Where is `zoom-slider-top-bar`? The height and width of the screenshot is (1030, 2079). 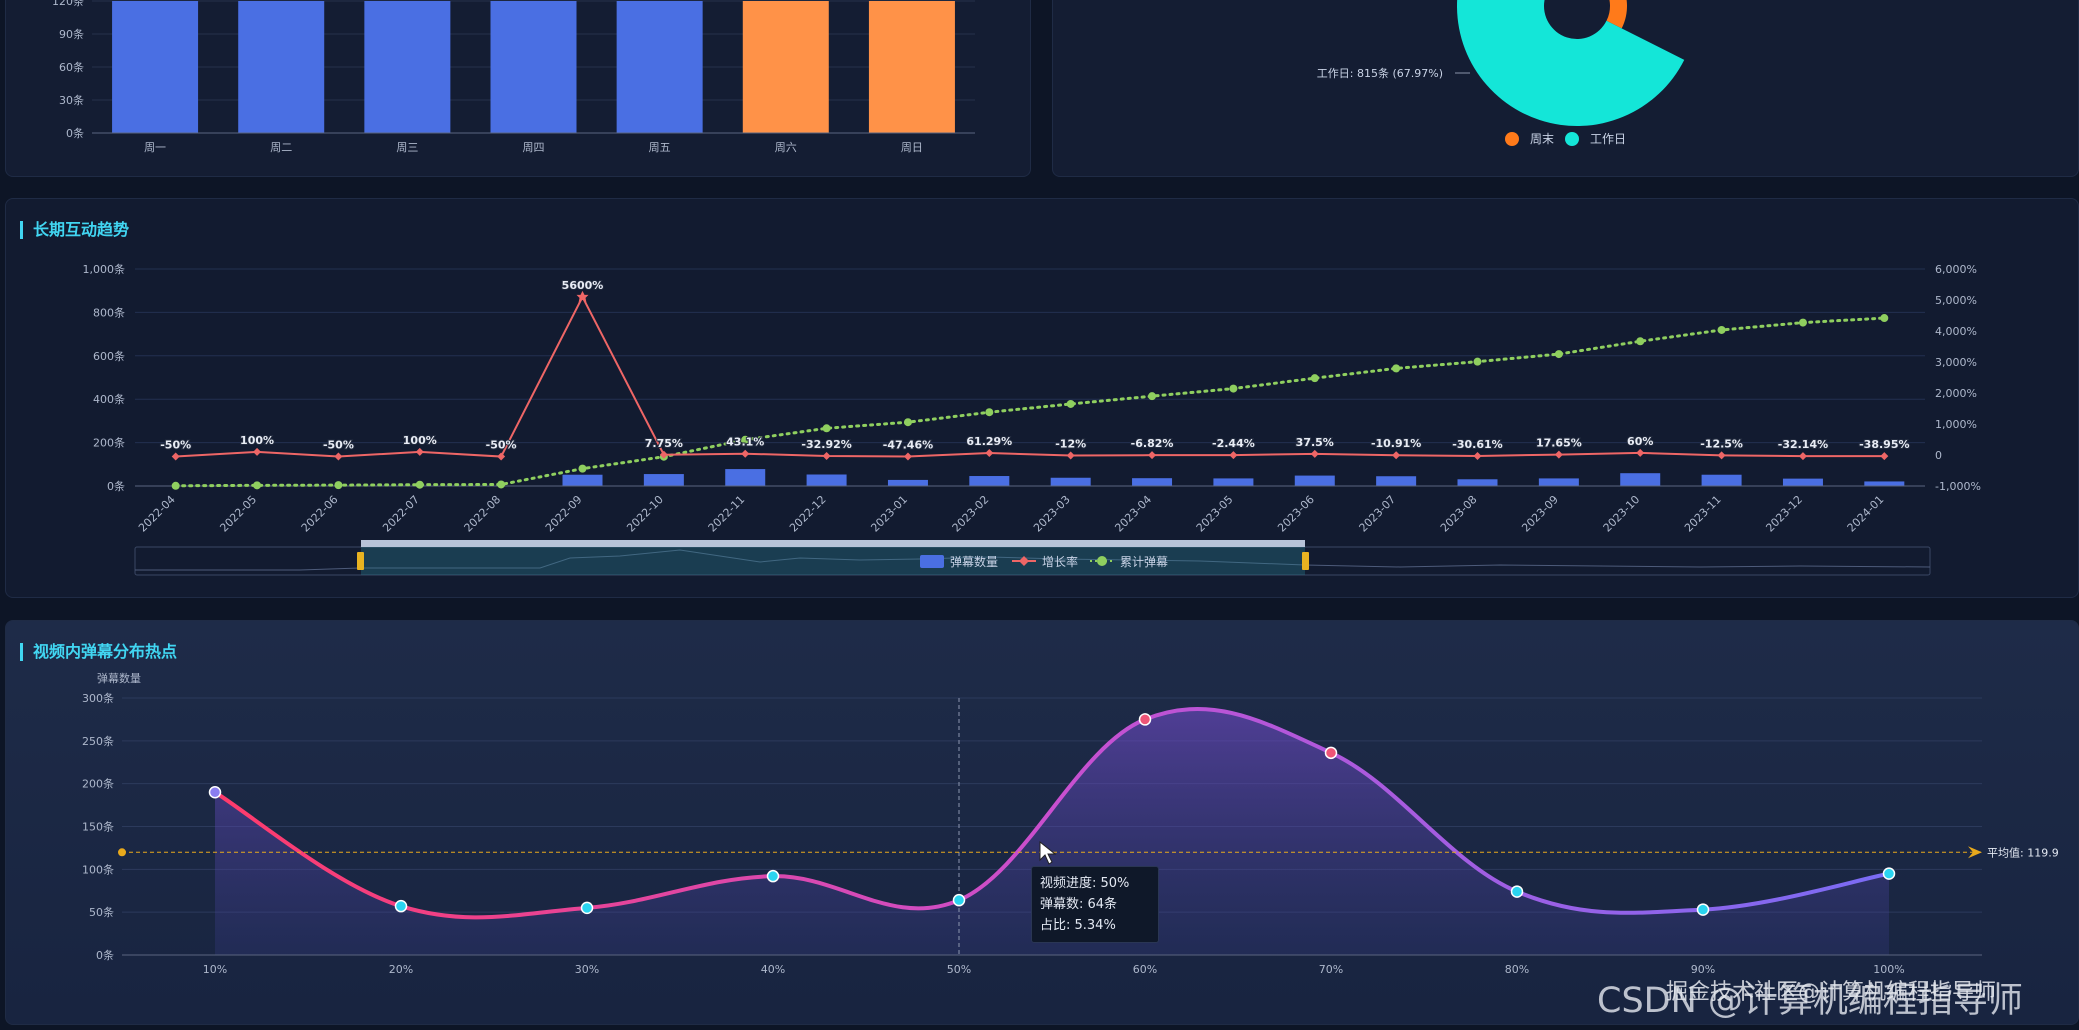 zoom-slider-top-bar is located at coordinates (833, 543).